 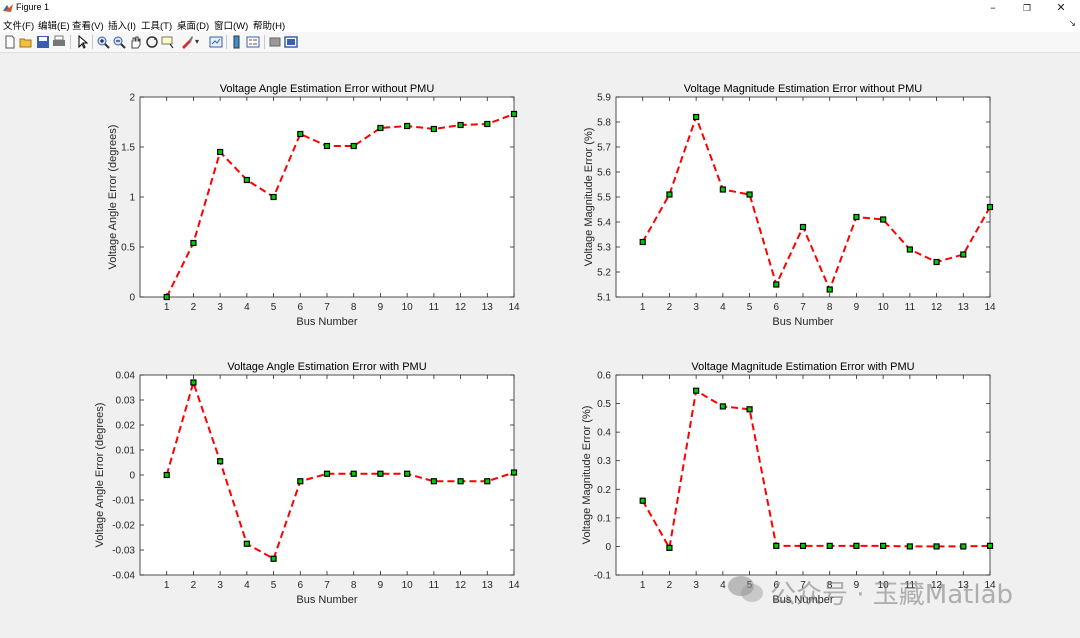 What do you see at coordinates (26, 42) in the screenshot?
I see `open-file-icon` at bounding box center [26, 42].